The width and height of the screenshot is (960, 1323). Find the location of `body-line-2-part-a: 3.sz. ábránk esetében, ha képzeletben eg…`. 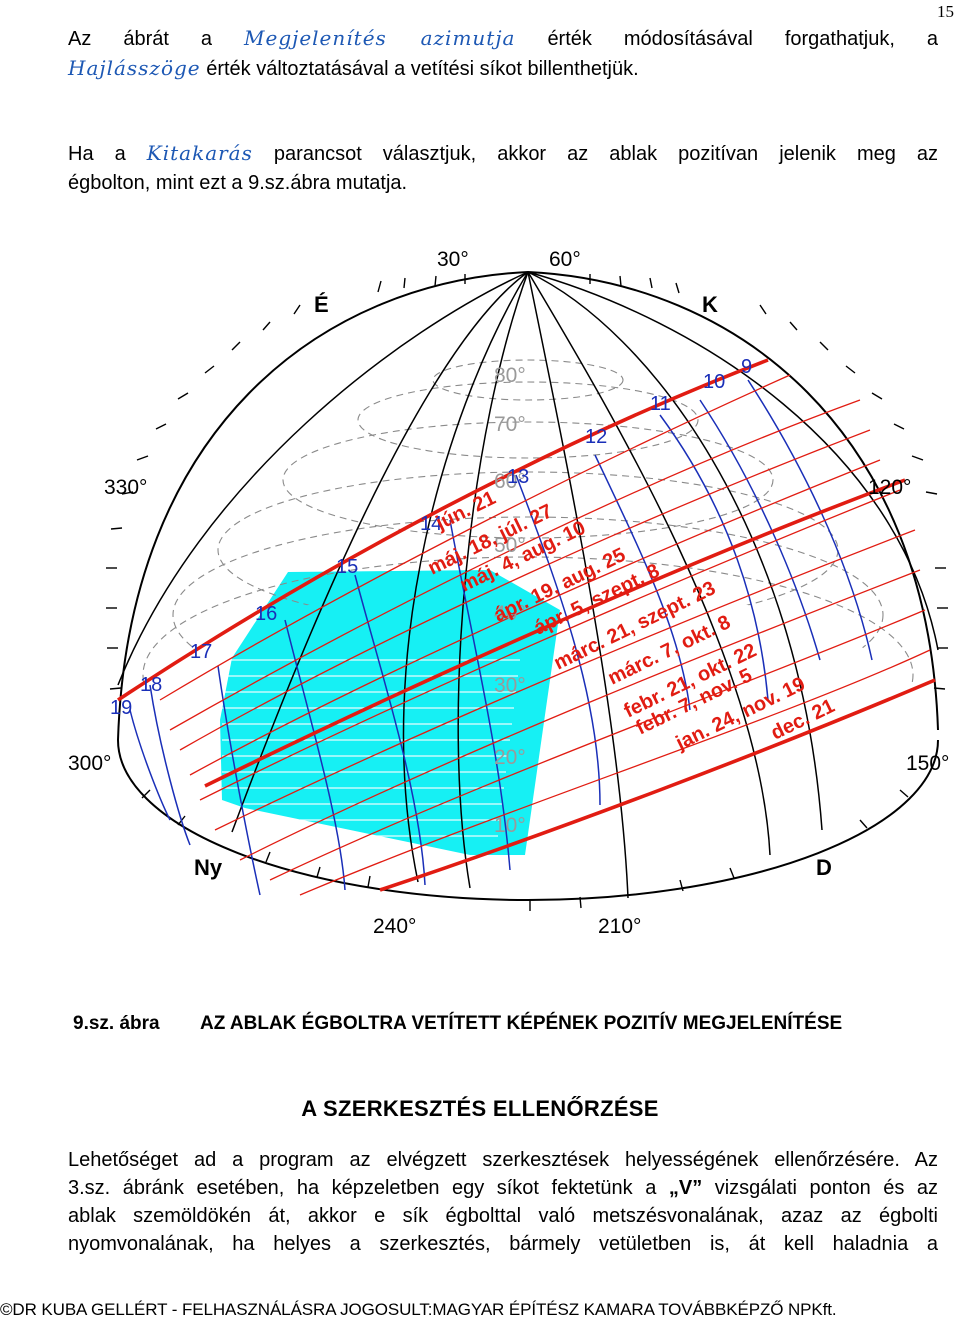

body-line-2-part-a: 3.sz. ábránk esetében, ha képzeletben eg… is located at coordinates (362, 1188).